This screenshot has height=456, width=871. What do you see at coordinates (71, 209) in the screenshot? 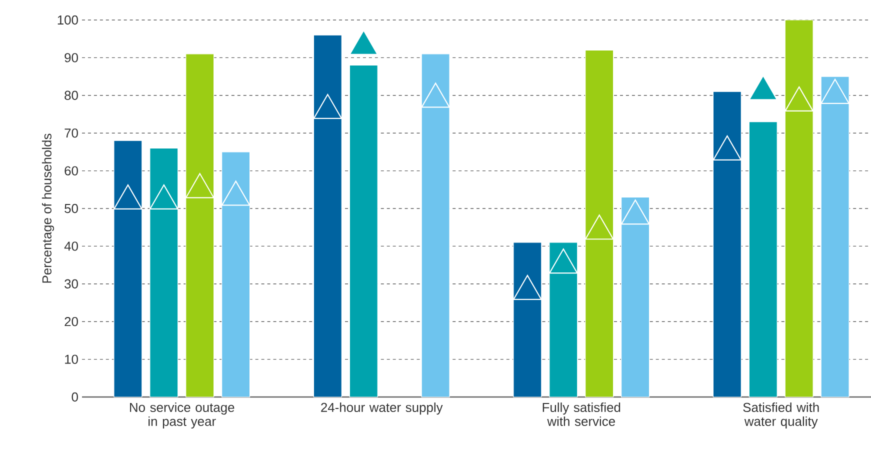
I see `y-tick-label: 50` at bounding box center [71, 209].